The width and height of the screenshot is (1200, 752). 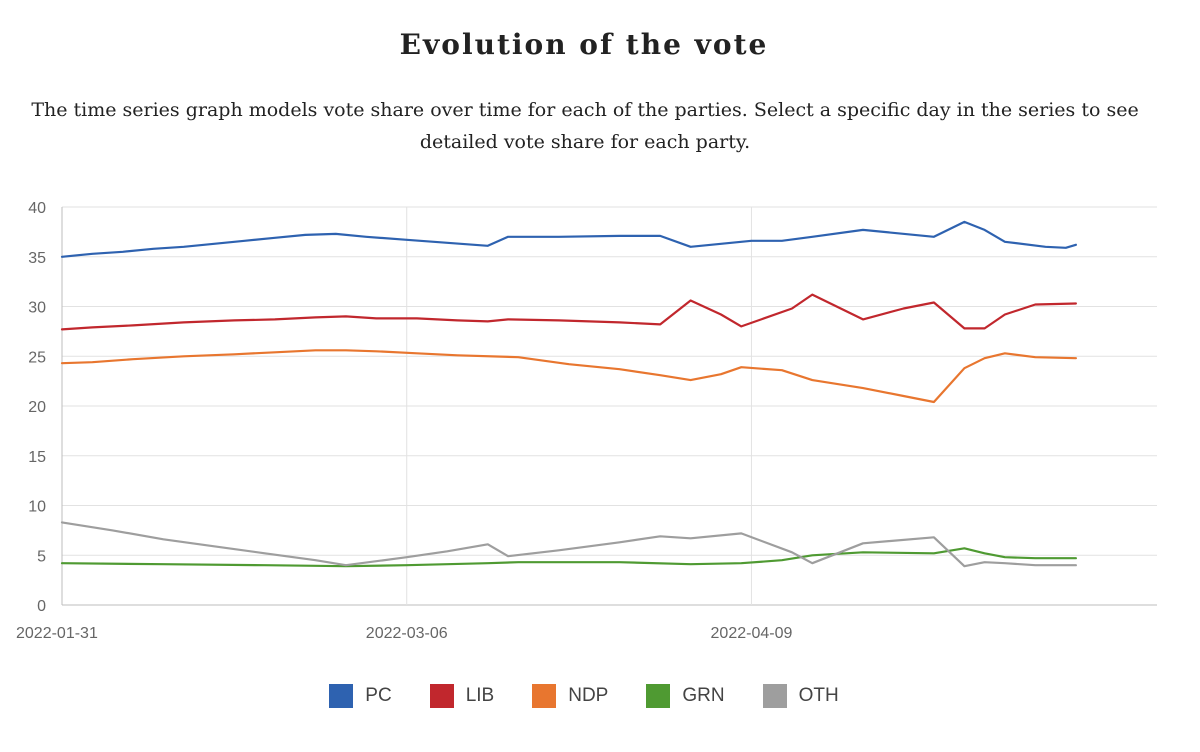 What do you see at coordinates (57, 633) in the screenshot?
I see `x-tick-label: 2022-01-31` at bounding box center [57, 633].